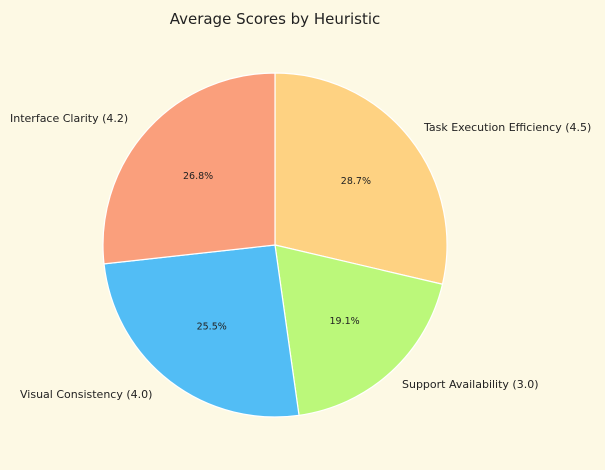 The height and width of the screenshot is (470, 605). What do you see at coordinates (275, 19) in the screenshot?
I see `chart-title: Average Scores by Heuristic` at bounding box center [275, 19].